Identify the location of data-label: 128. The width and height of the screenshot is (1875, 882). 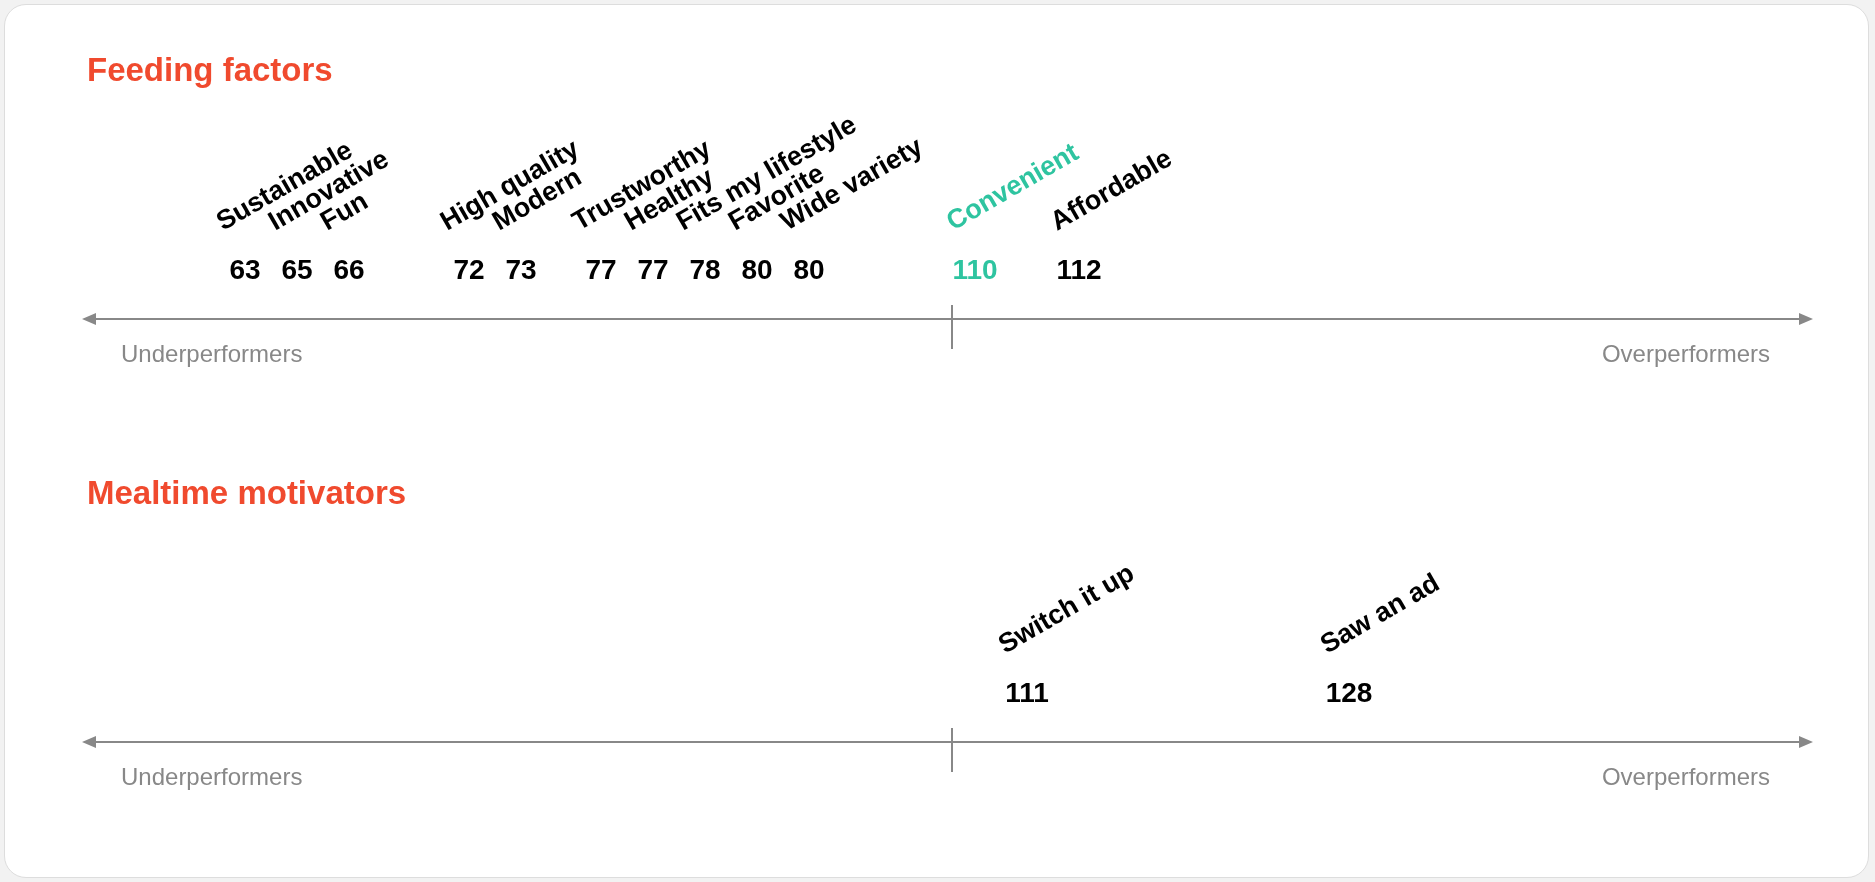
(1349, 692).